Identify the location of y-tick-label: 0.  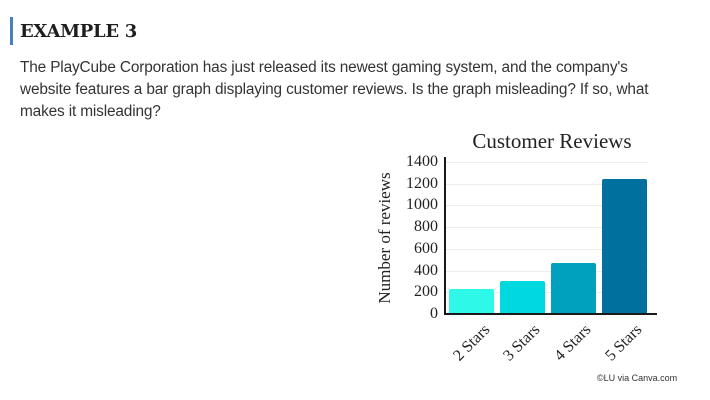
(434, 313).